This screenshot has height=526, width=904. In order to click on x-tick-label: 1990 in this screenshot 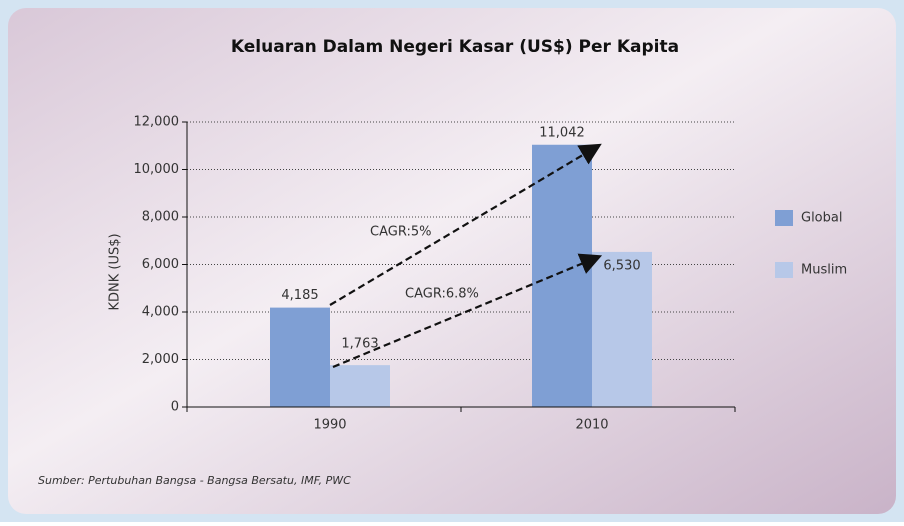, I will do `click(329, 425)`.